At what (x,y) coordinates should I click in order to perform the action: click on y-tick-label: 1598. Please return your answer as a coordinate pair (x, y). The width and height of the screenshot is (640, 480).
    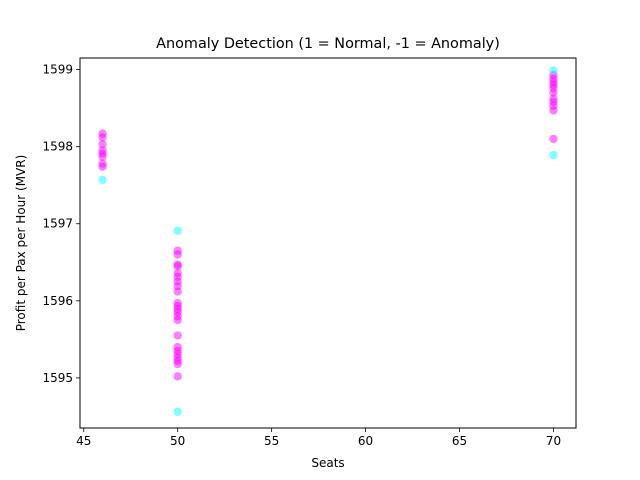
    Looking at the image, I should click on (57, 147).